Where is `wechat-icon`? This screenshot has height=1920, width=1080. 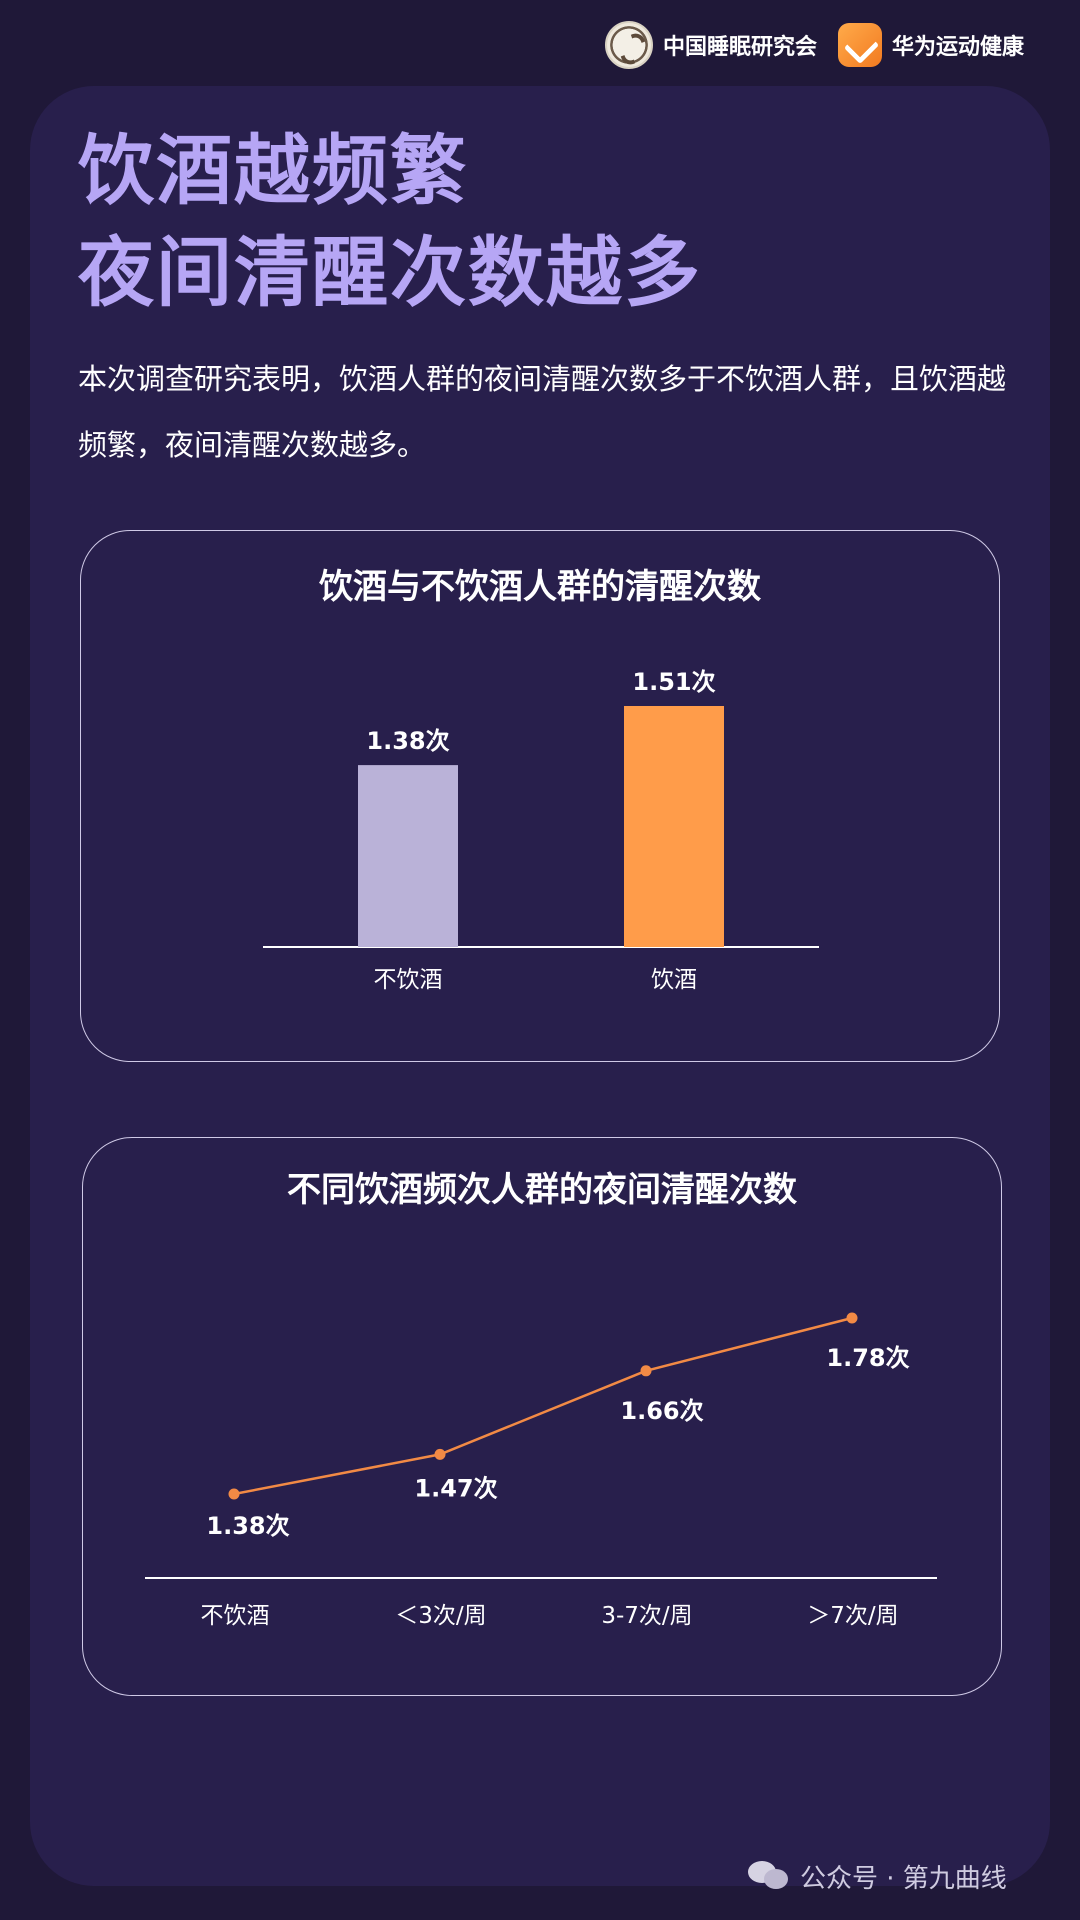
wechat-icon is located at coordinates (769, 1876).